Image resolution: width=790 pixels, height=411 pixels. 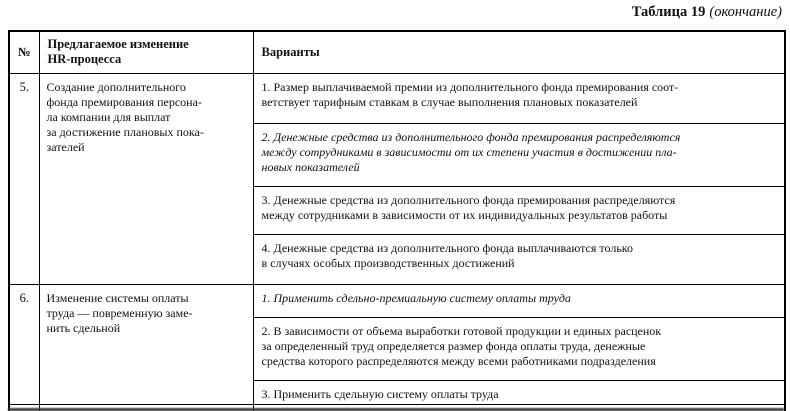 I want to click on cut-off-cell, so click(x=519, y=407).